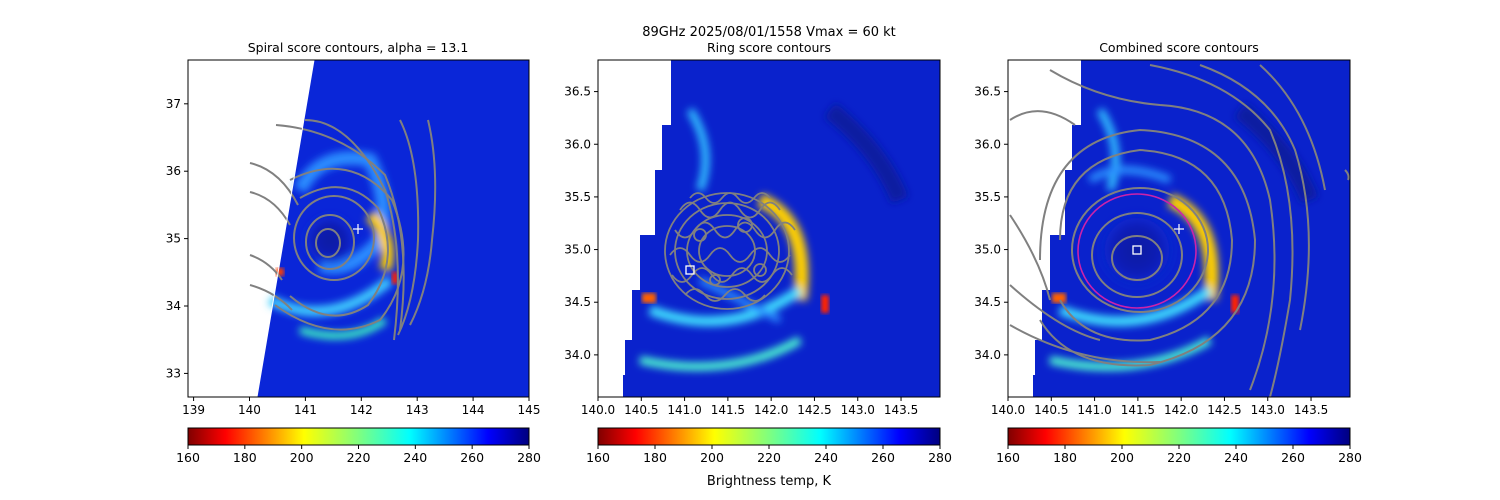 This screenshot has height=500, width=1500. Describe the element at coordinates (173, 171) in the screenshot. I see `y-tick-label: 36` at that location.